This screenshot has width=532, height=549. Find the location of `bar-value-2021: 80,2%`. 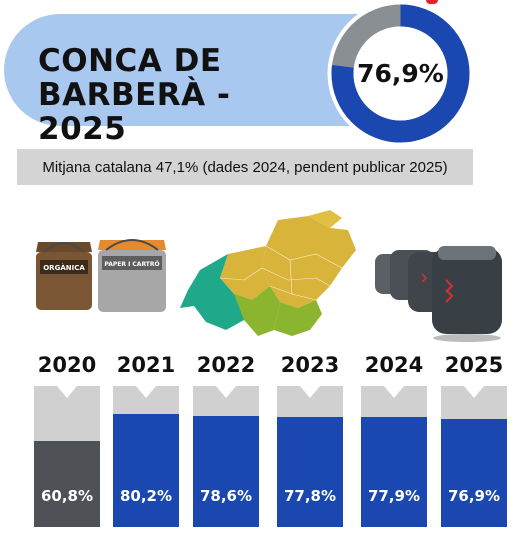

bar-value-2021: 80,2% is located at coordinates (146, 496).